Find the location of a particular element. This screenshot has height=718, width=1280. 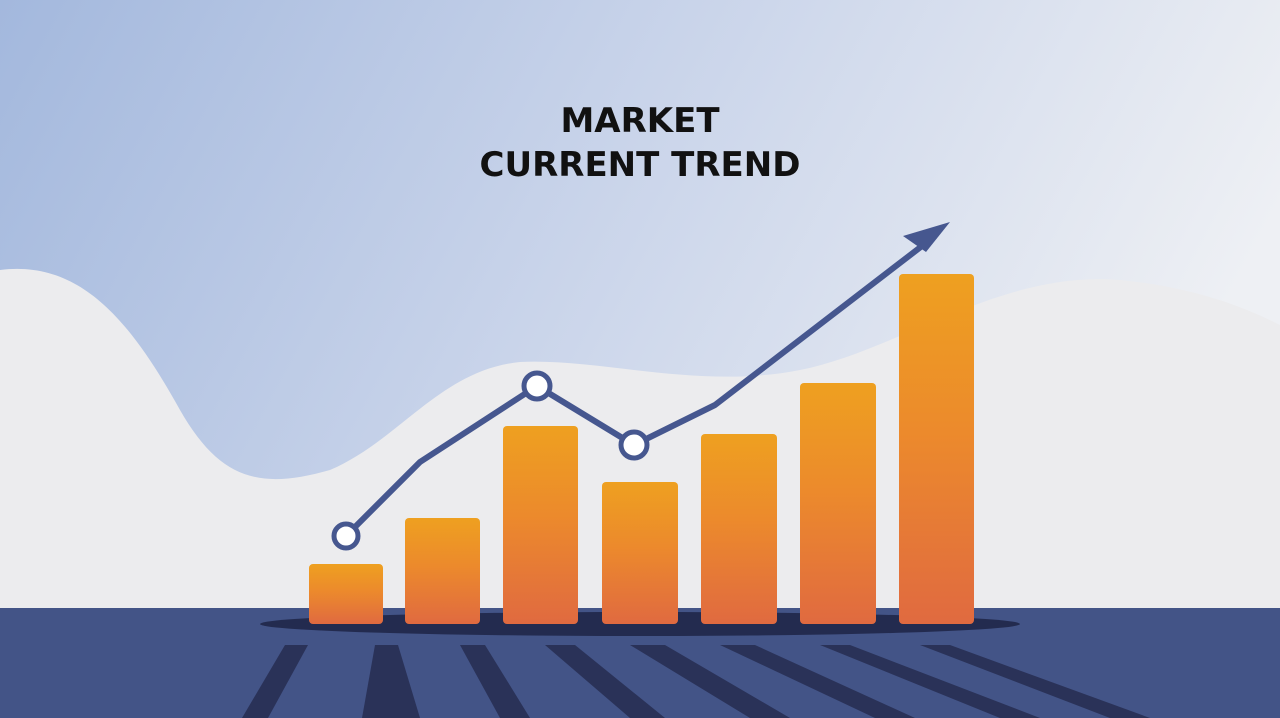

floor-stripes is located at coordinates (696, 681).